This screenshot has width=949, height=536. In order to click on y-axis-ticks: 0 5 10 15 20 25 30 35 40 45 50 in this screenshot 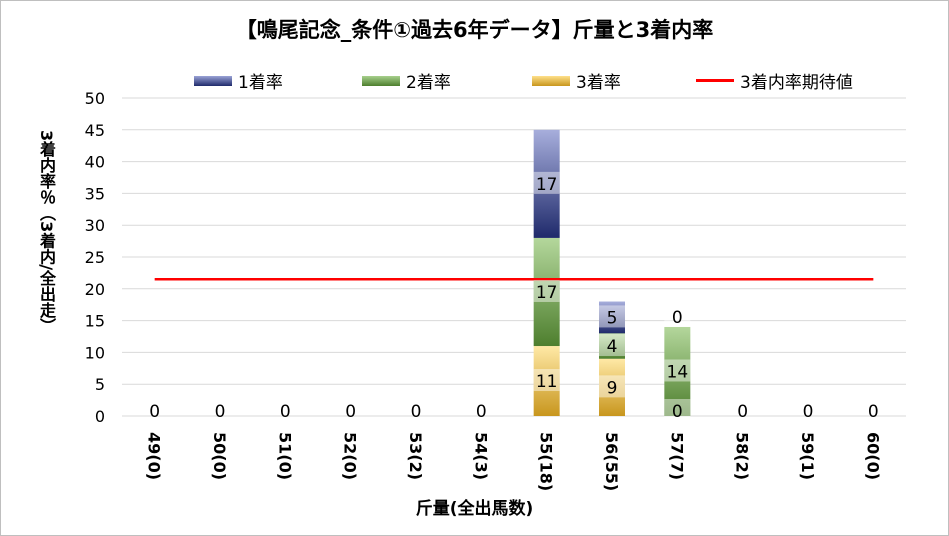, I will do `click(95, 257)`.